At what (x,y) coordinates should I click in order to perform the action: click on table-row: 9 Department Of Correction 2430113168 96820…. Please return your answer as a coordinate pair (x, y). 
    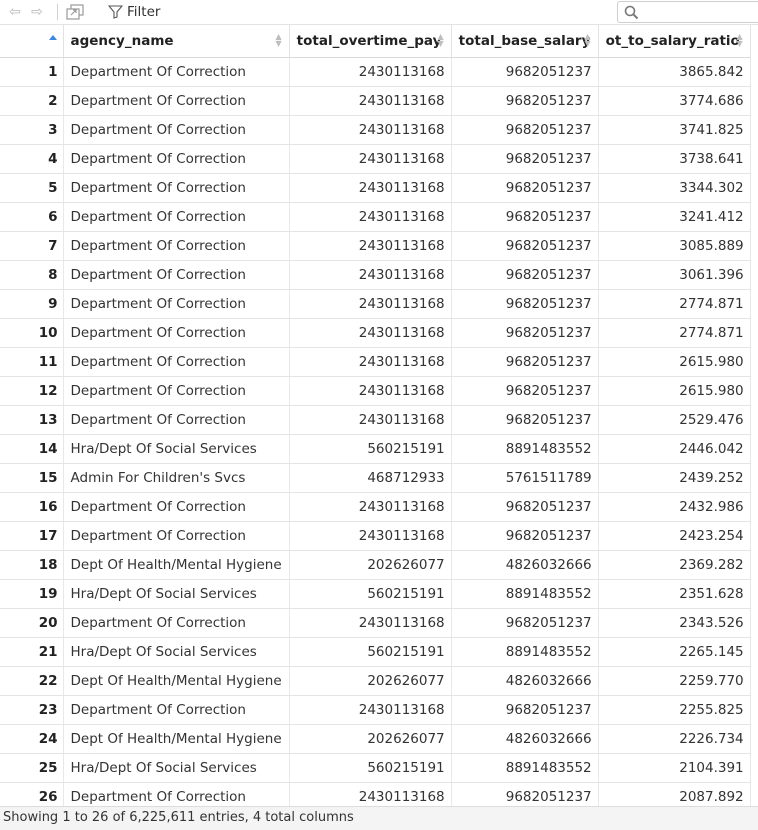
    Looking at the image, I should click on (375, 304).